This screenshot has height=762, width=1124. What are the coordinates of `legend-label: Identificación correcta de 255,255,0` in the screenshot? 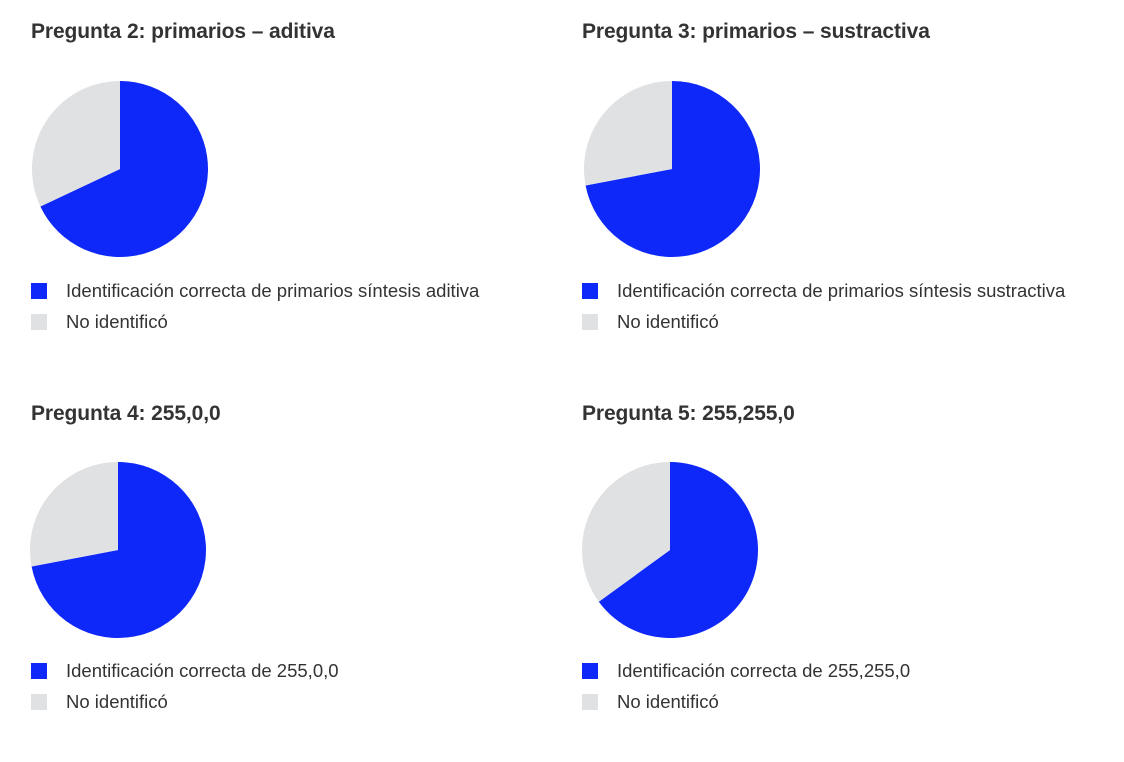 It's located at (764, 670).